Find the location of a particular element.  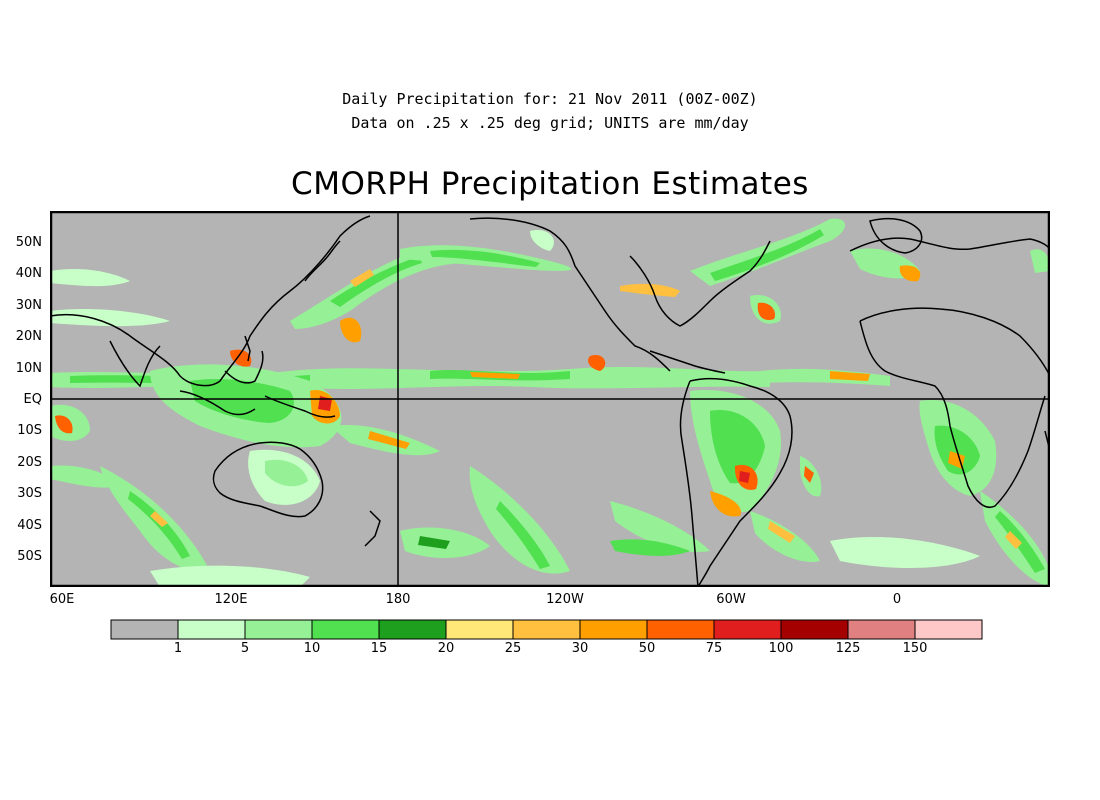

legend-label: 10 is located at coordinates (312, 648).